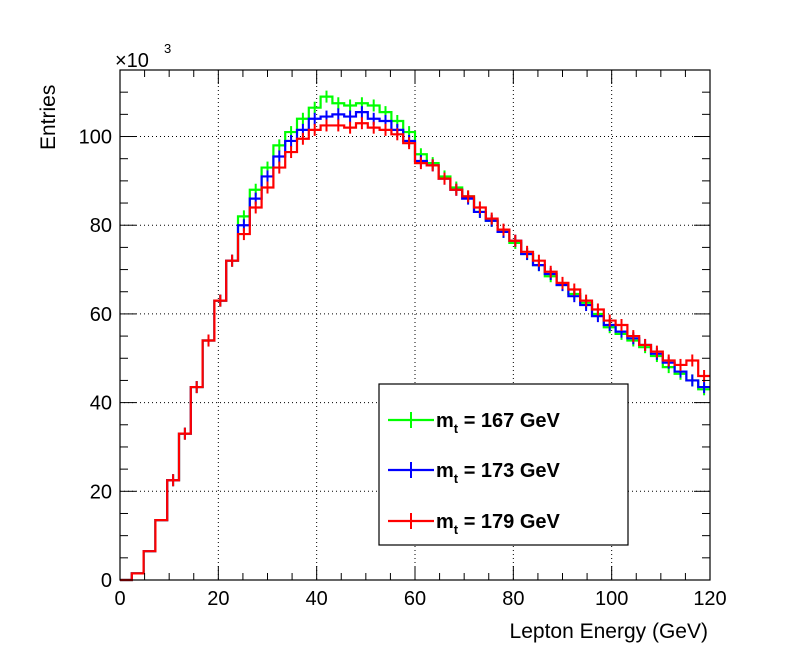 This screenshot has width=788, height=666. What do you see at coordinates (513, 599) in the screenshot?
I see `x-tick-label: 80` at bounding box center [513, 599].